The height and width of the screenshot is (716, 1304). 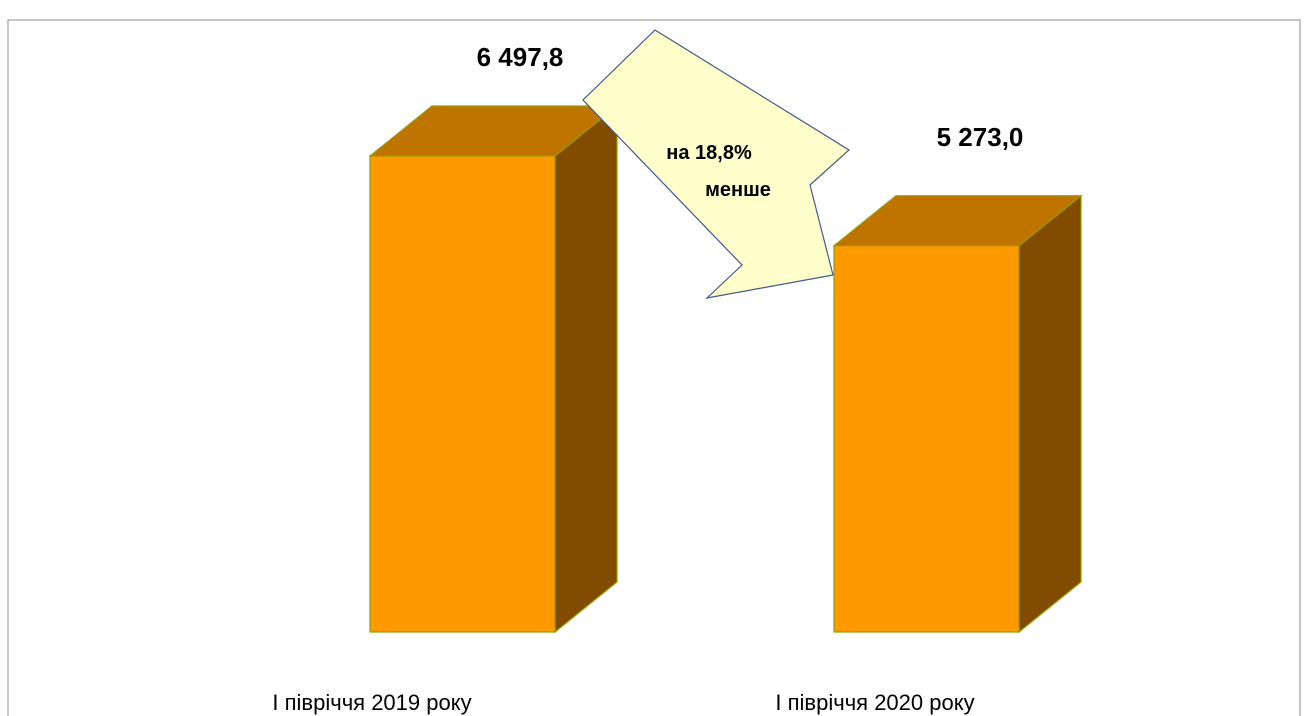 I want to click on value-label-2020: 5 273,0, so click(x=980, y=137).